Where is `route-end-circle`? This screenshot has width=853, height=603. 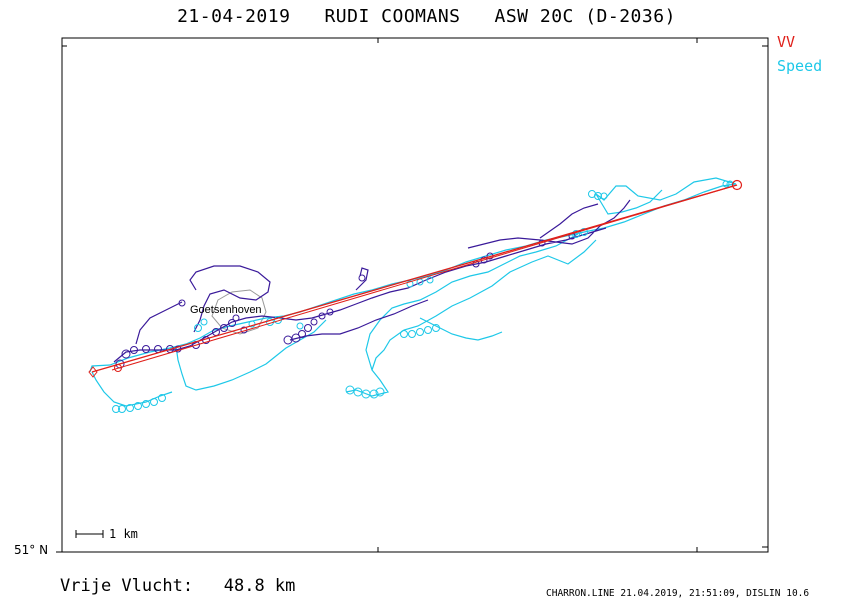
route-end-circle is located at coordinates (737, 185).